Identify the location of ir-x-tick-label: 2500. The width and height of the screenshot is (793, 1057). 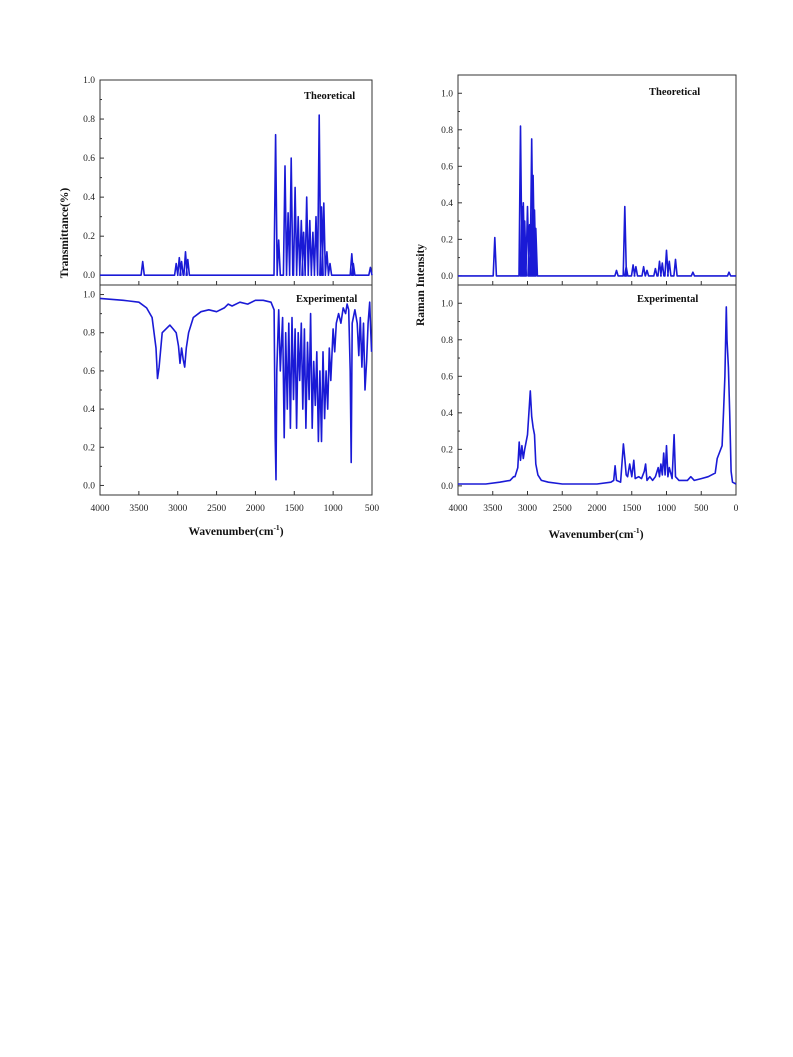
(216, 509).